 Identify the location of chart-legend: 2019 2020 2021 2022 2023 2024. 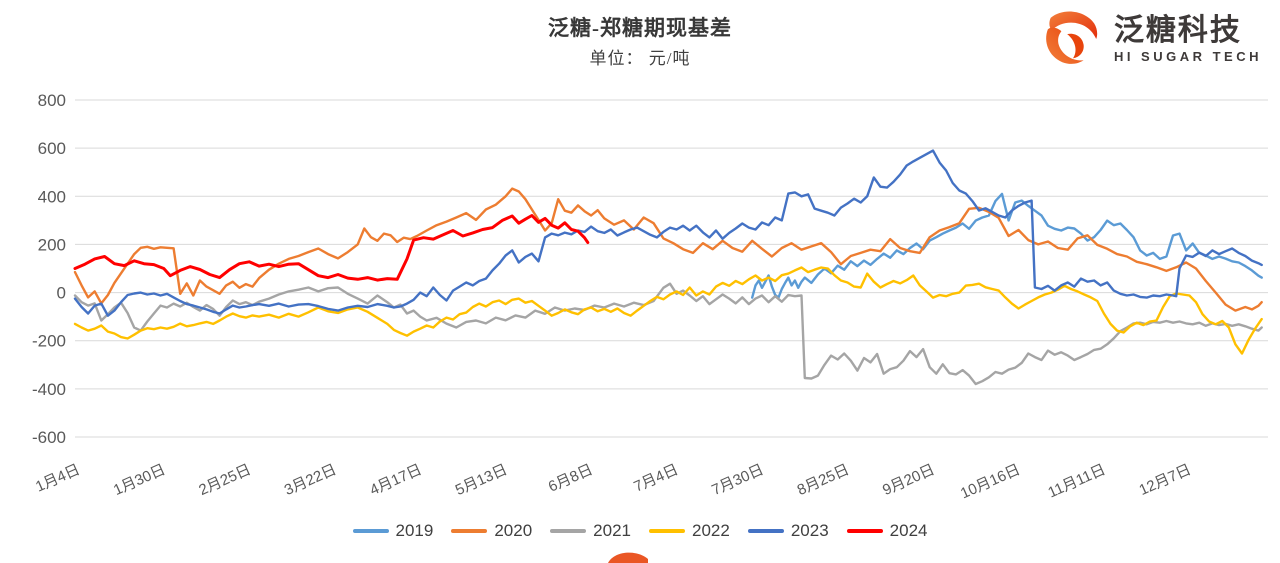
(640, 531).